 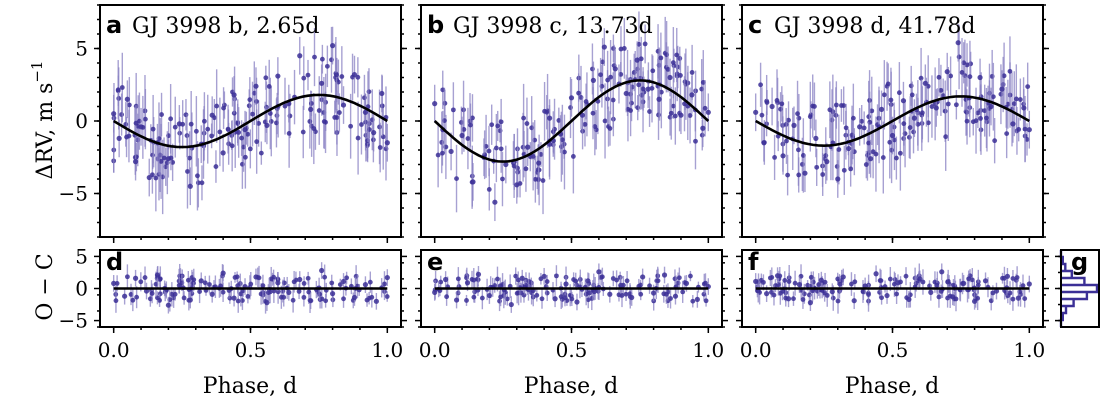 What do you see at coordinates (251, 350) in the screenshot?
I see `panel-d-xtick-label: 0.5` at bounding box center [251, 350].